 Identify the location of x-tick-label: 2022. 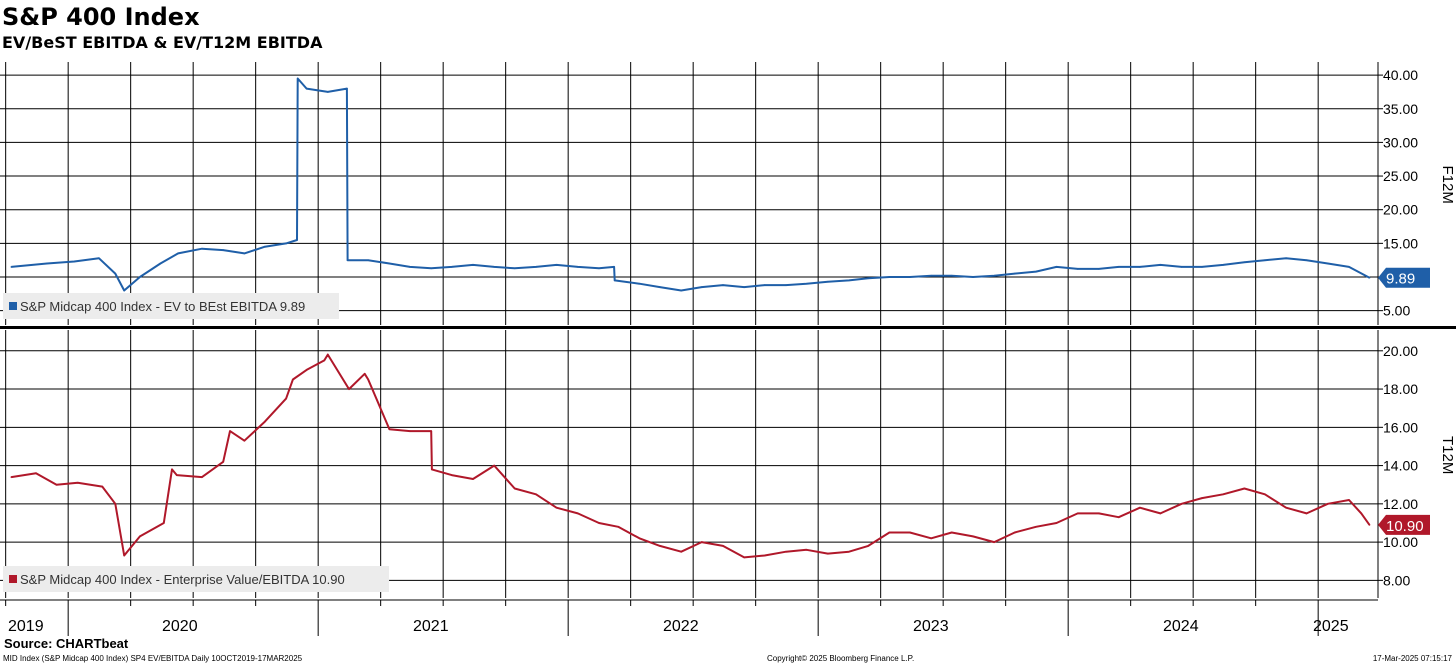
(681, 626).